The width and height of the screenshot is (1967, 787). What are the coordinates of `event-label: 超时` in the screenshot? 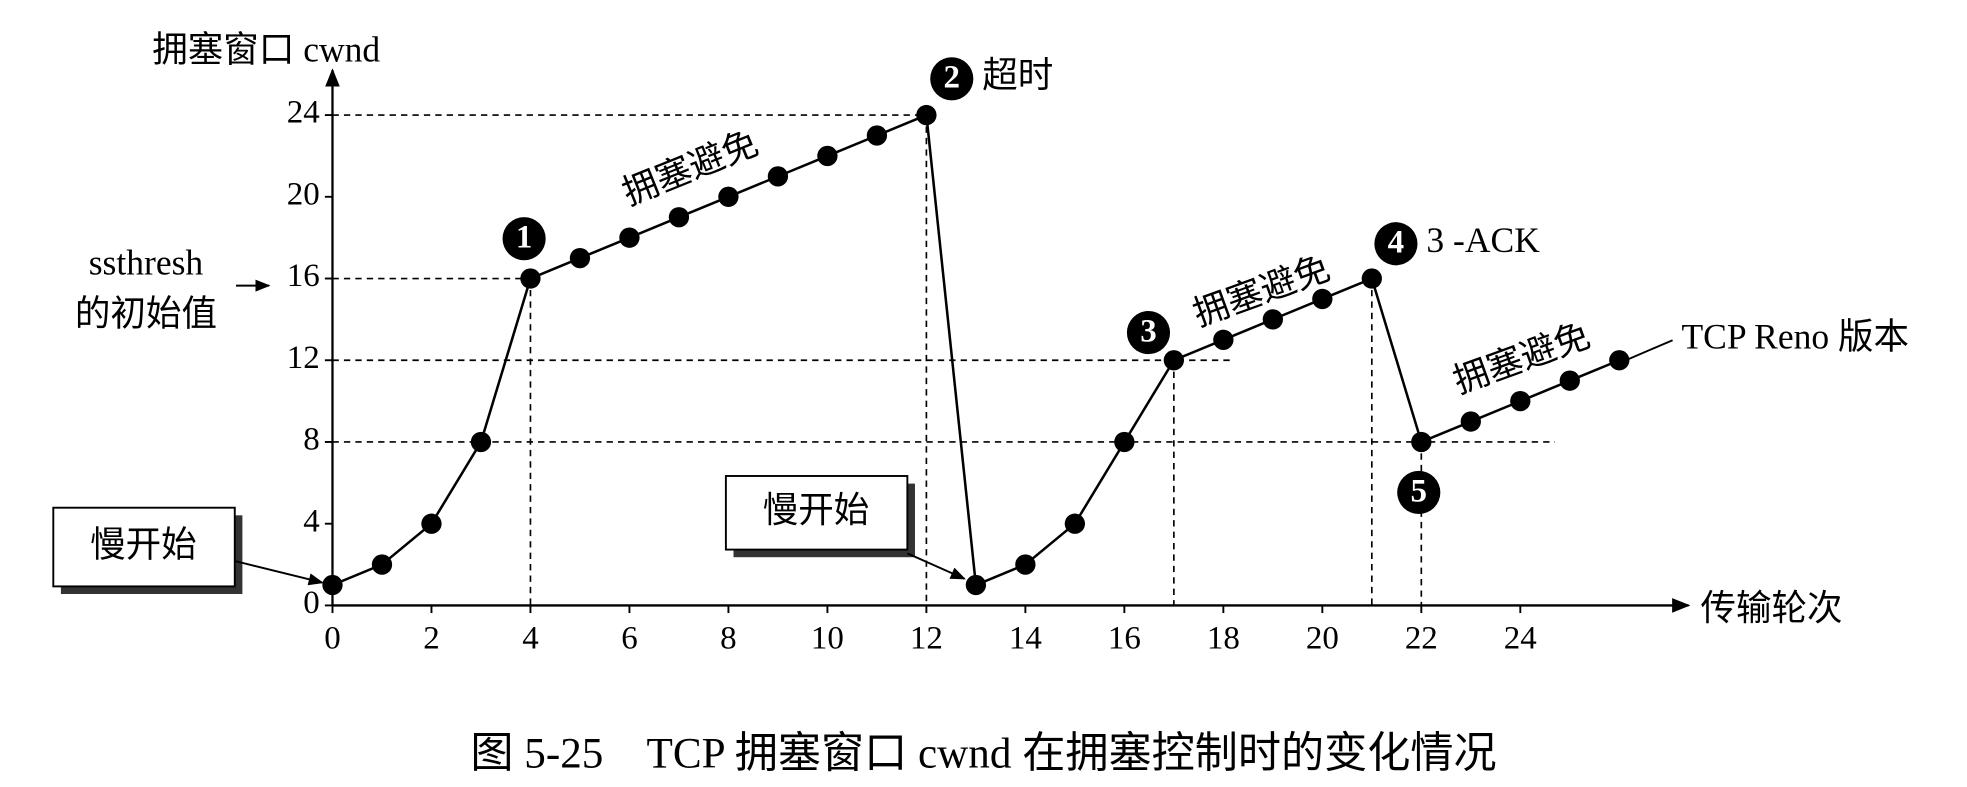 It's located at (1017, 75).